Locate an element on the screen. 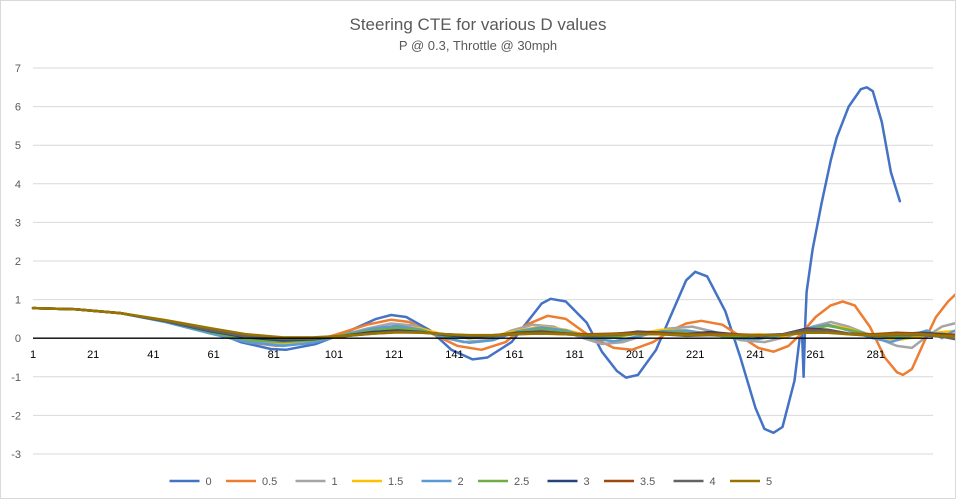 Image resolution: width=956 pixels, height=499 pixels. x-tick-label: 181 is located at coordinates (575, 355).